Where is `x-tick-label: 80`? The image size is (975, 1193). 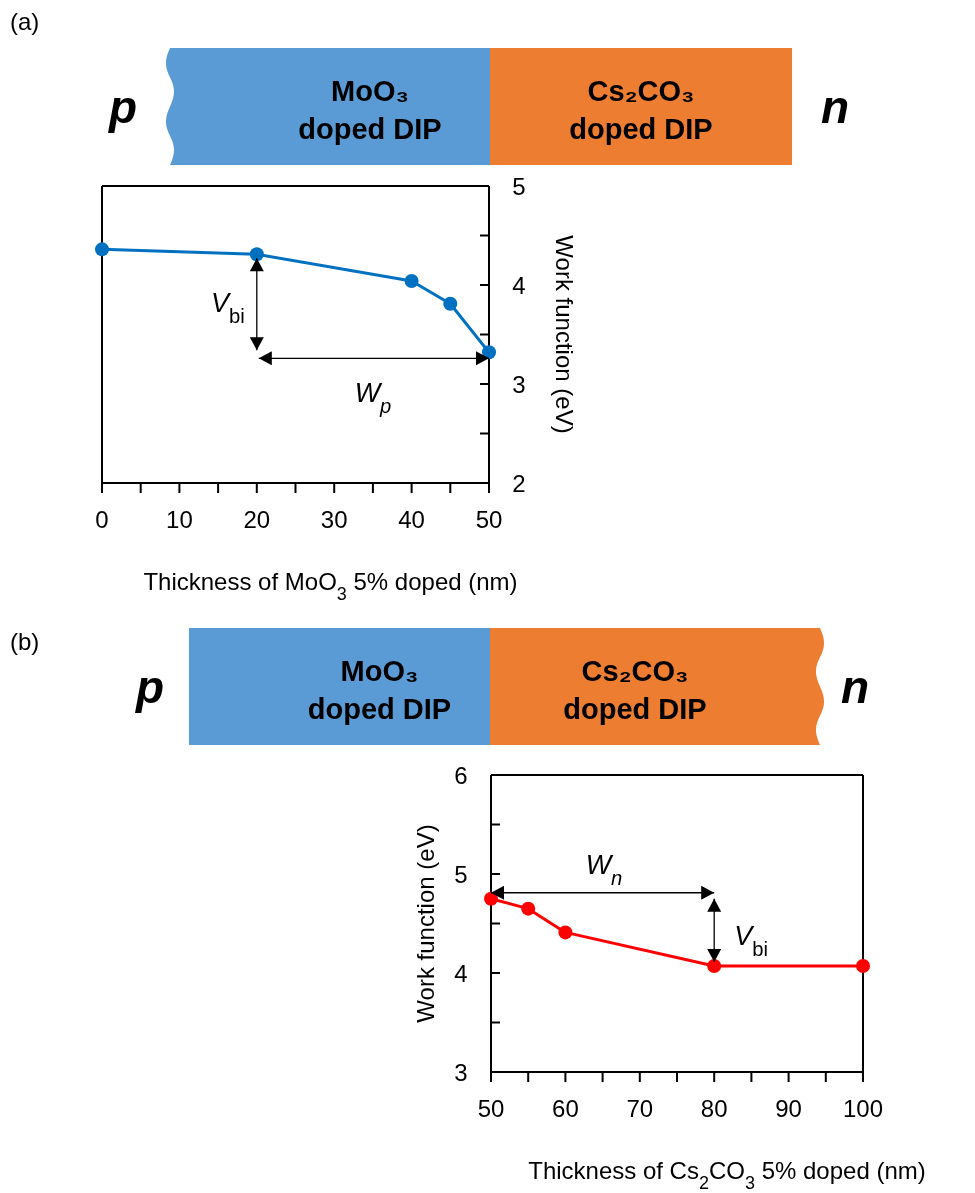
x-tick-label: 80 is located at coordinates (714, 1108).